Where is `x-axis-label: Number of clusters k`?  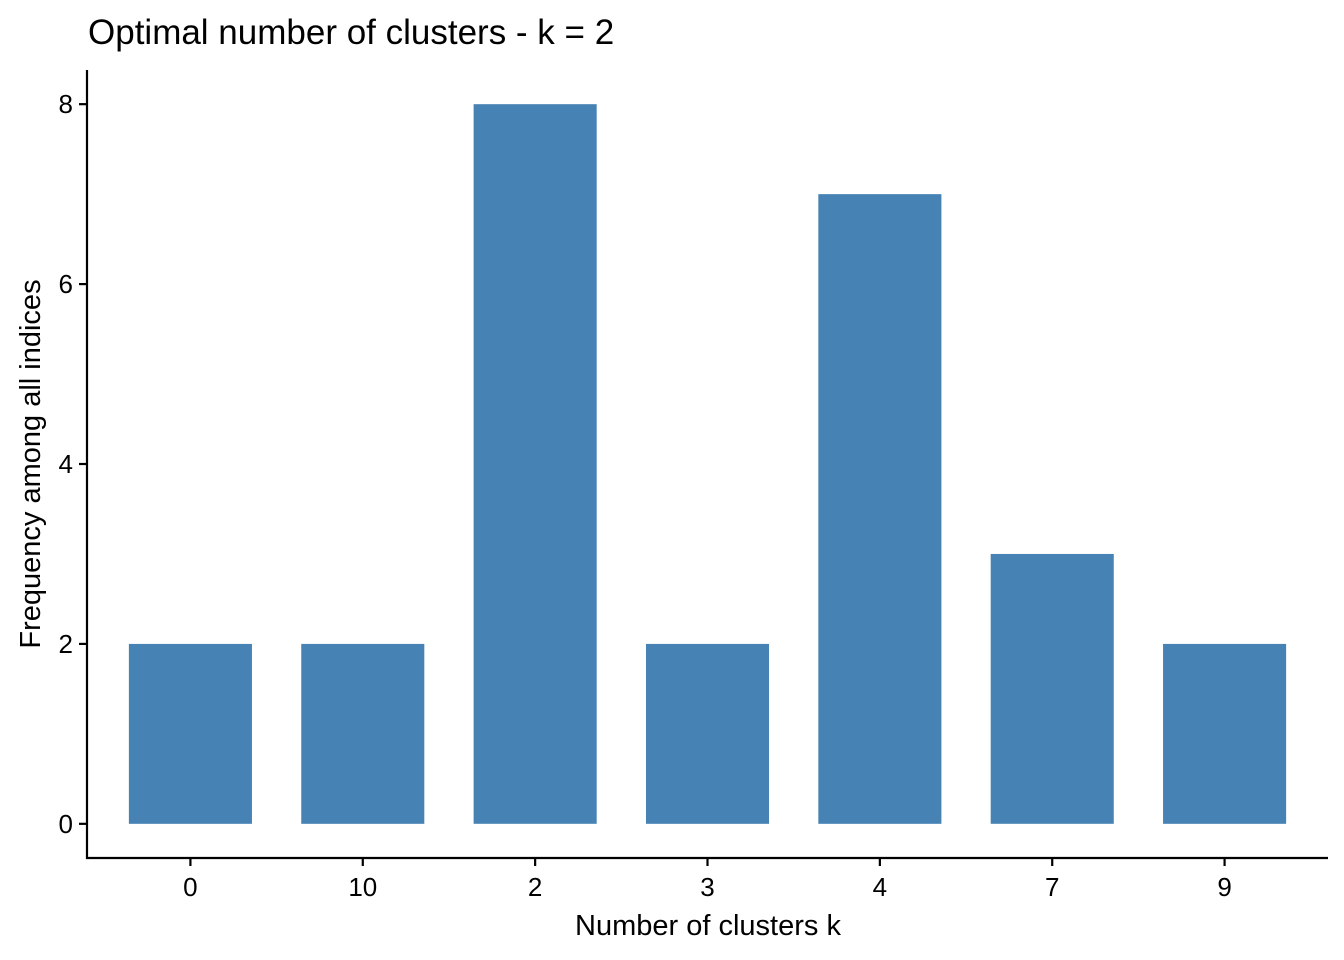 x-axis-label: Number of clusters k is located at coordinates (708, 926).